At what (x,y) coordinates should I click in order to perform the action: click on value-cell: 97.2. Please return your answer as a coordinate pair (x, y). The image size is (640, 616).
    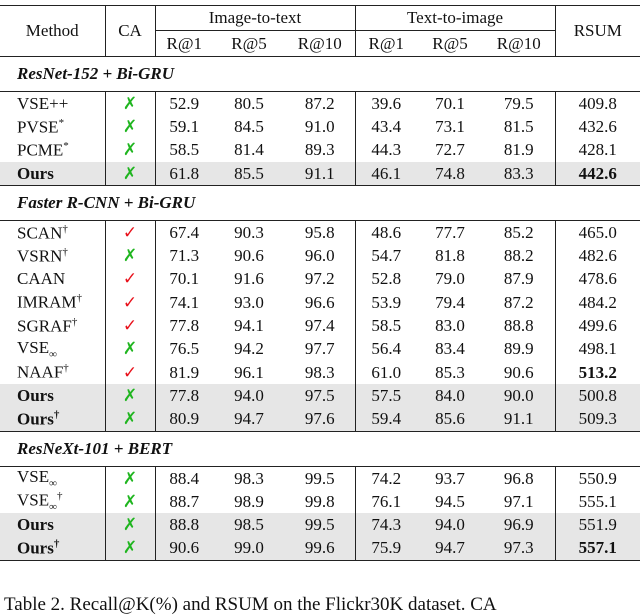
    Looking at the image, I should click on (320, 279).